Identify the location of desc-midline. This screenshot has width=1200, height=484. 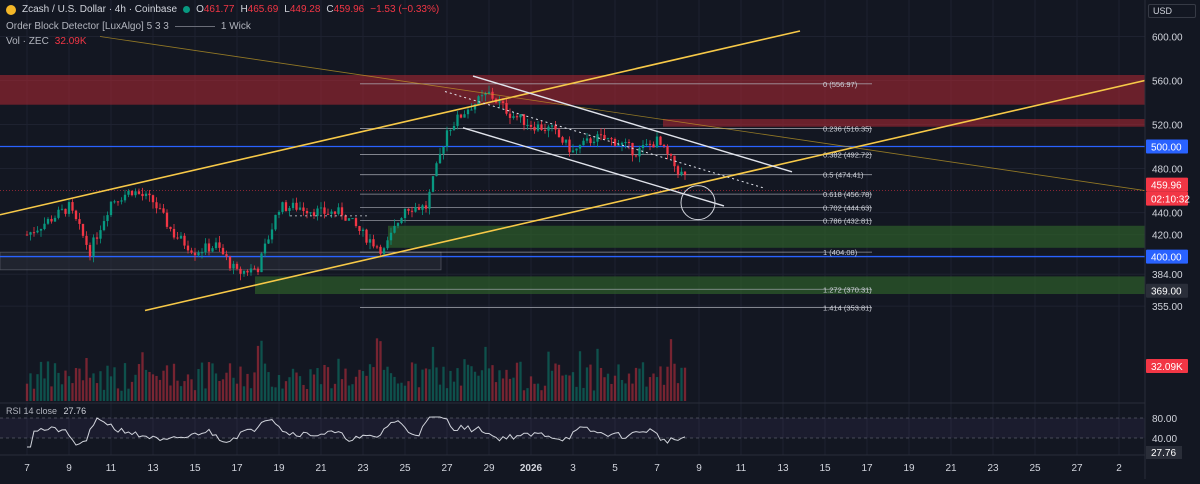
(605, 140).